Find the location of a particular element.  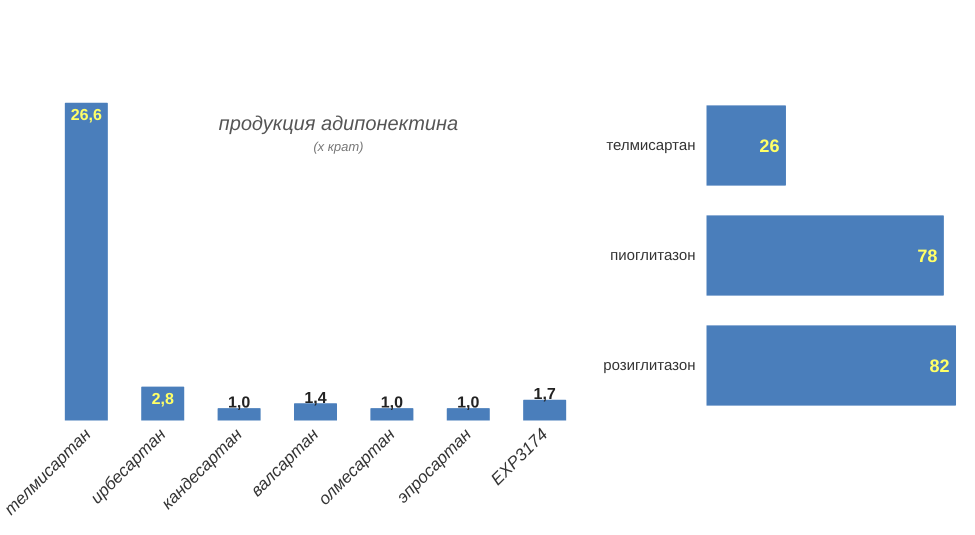

y-tick-label: розиглитазон is located at coordinates (649, 365).